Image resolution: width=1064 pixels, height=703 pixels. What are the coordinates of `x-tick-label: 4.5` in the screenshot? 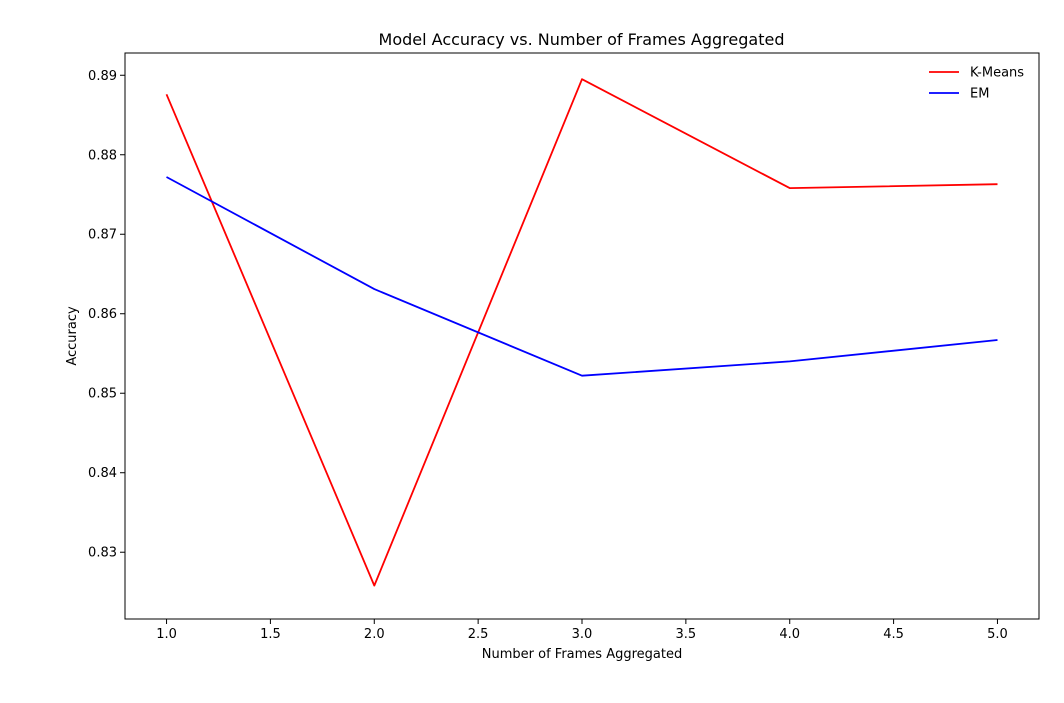 It's located at (893, 634).